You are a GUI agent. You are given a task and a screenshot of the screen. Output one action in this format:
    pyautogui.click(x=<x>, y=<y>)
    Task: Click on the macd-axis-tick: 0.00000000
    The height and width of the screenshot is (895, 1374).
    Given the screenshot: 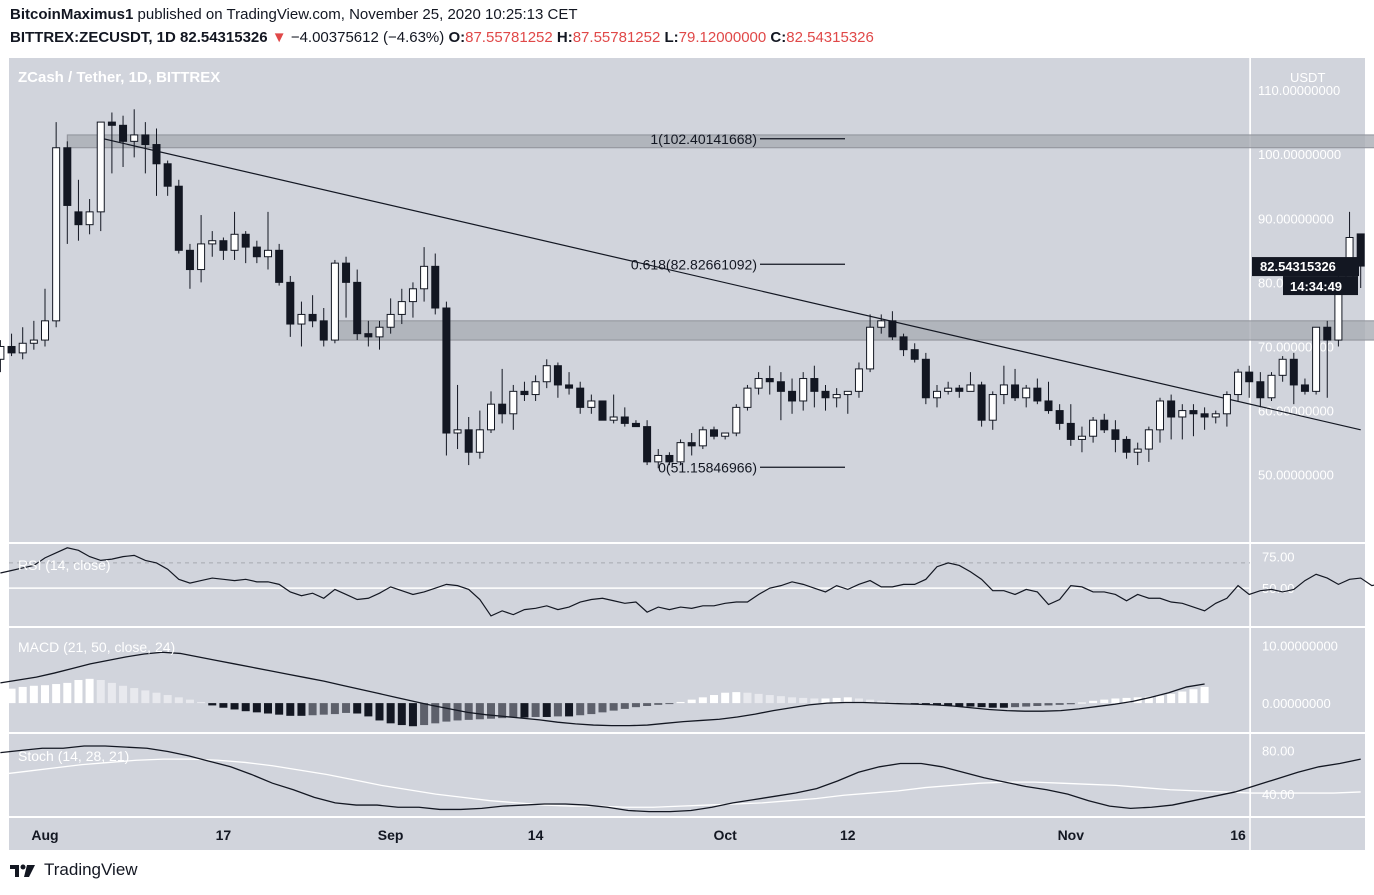 What is the action you would take?
    pyautogui.click(x=1296, y=703)
    